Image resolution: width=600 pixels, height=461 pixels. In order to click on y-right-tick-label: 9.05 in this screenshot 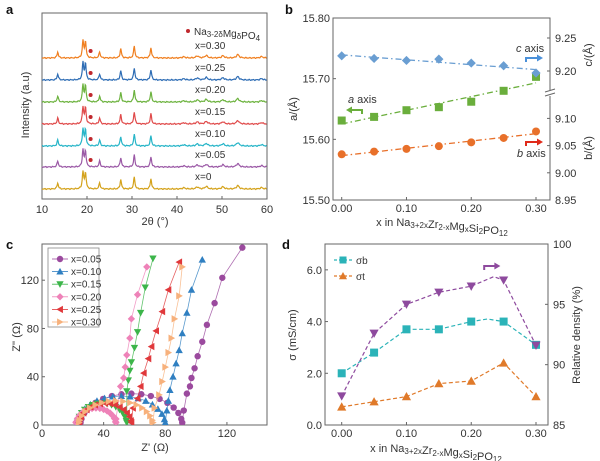, I will do `click(565, 147)`.